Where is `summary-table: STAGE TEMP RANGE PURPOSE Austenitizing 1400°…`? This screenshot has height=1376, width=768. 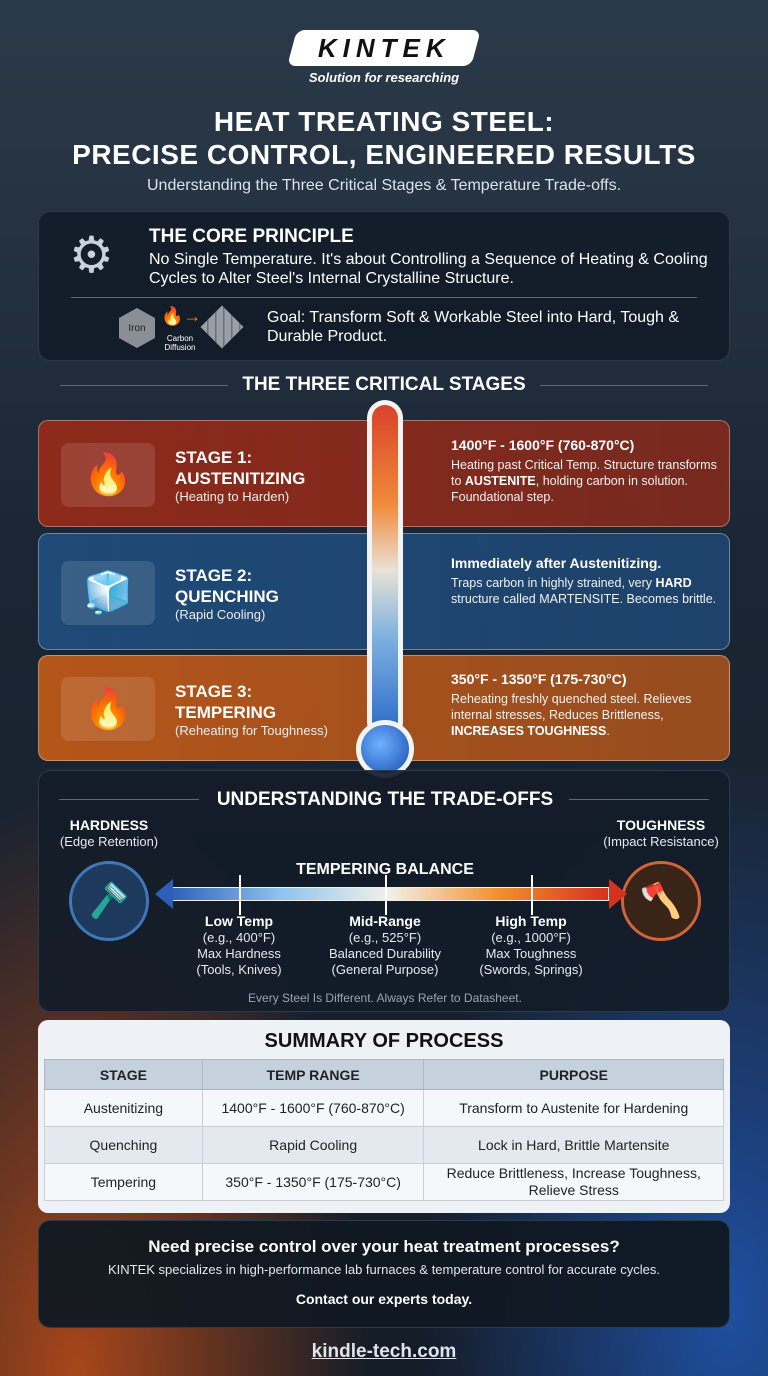 summary-table: STAGE TEMP RANGE PURPOSE Austenitizing 1400°… is located at coordinates (384, 1130).